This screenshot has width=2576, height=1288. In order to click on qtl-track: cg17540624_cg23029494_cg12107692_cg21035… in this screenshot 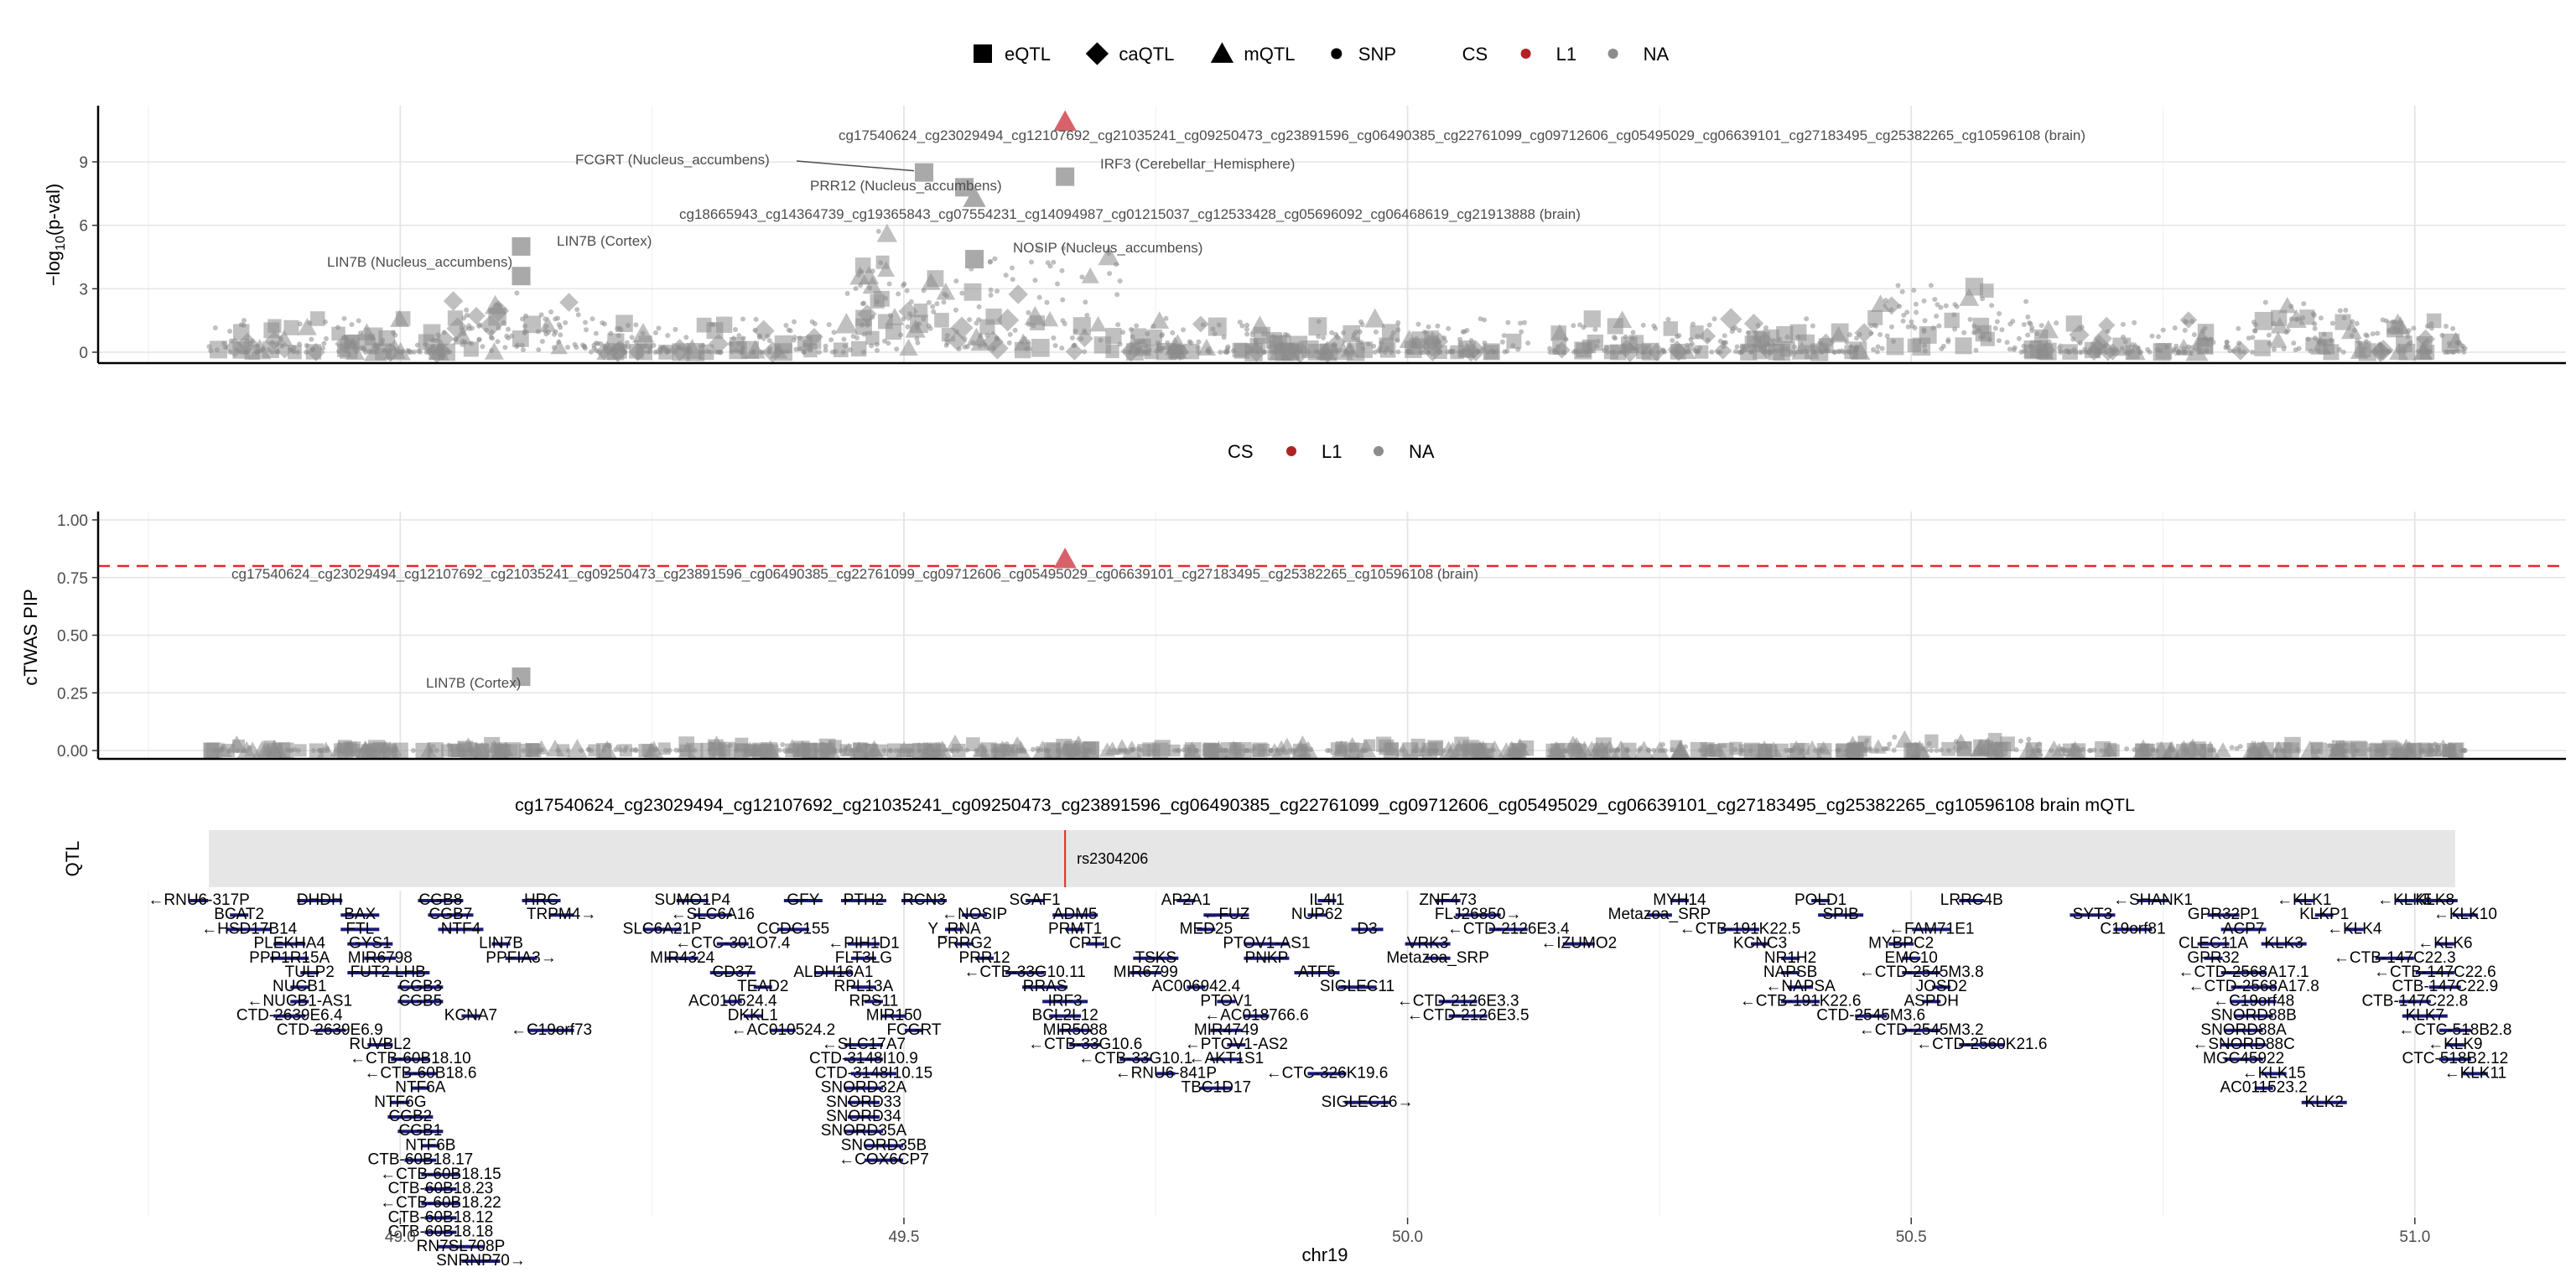, I will do `click(1258, 841)`.